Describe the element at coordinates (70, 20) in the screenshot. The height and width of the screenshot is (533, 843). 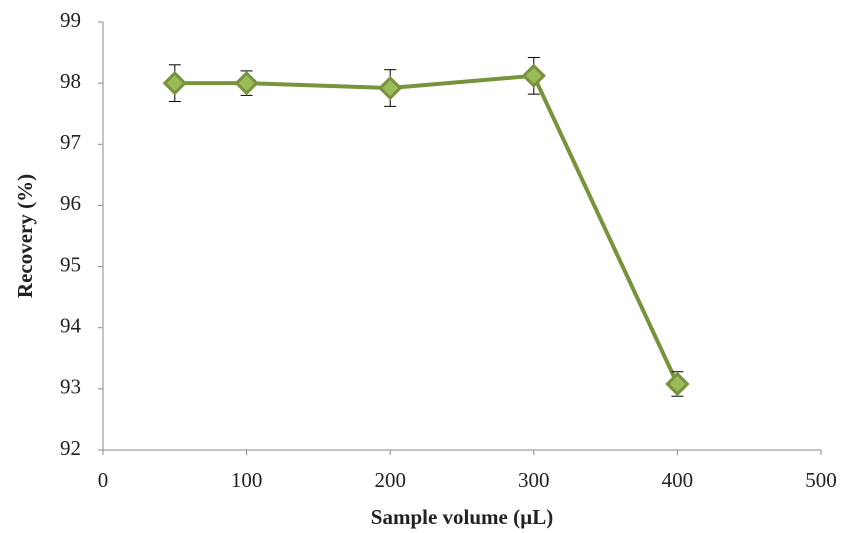
I see `y-tick-label: 99` at that location.